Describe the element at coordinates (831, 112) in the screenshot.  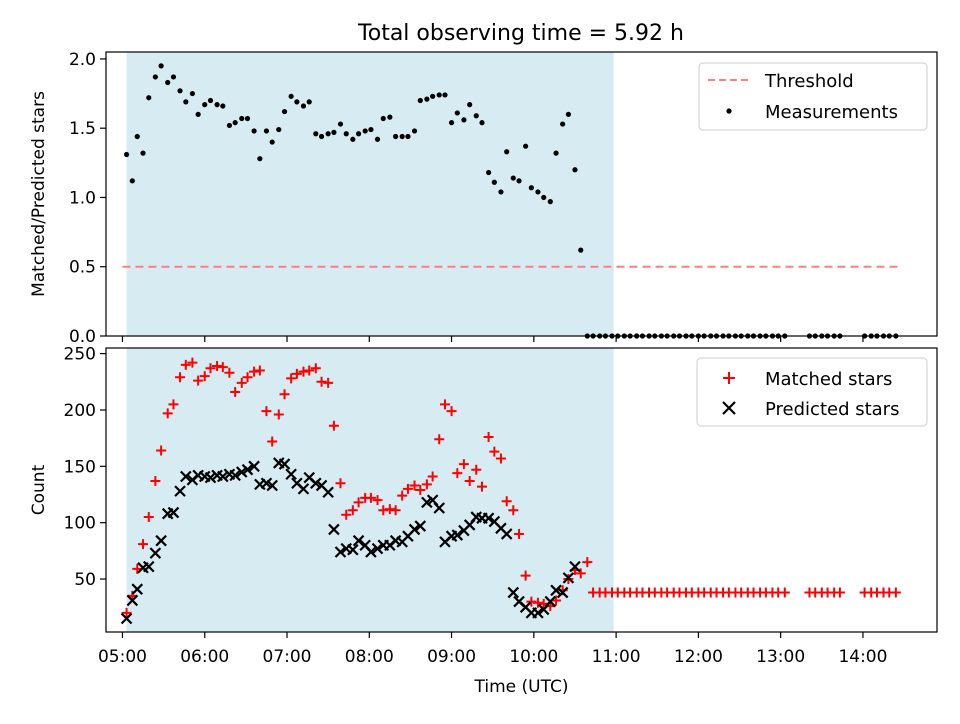
I see `legend-measurements-label: Measurements` at that location.